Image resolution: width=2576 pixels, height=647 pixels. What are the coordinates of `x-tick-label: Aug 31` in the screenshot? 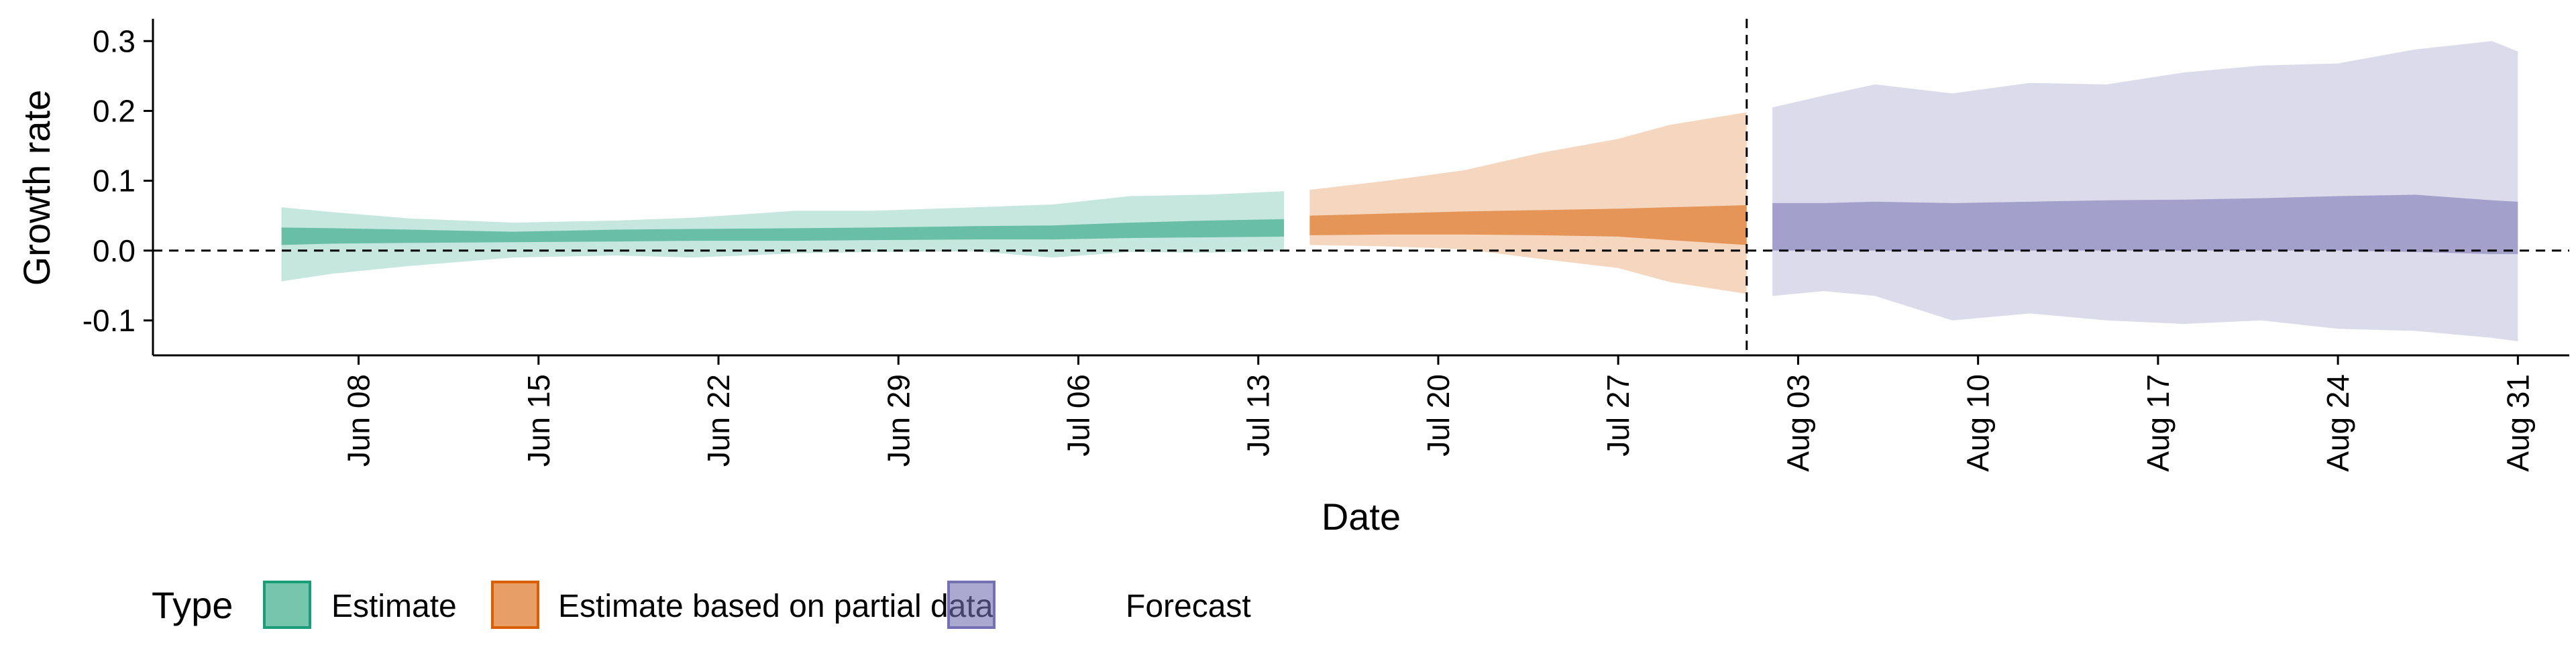 It's located at (2517, 423).